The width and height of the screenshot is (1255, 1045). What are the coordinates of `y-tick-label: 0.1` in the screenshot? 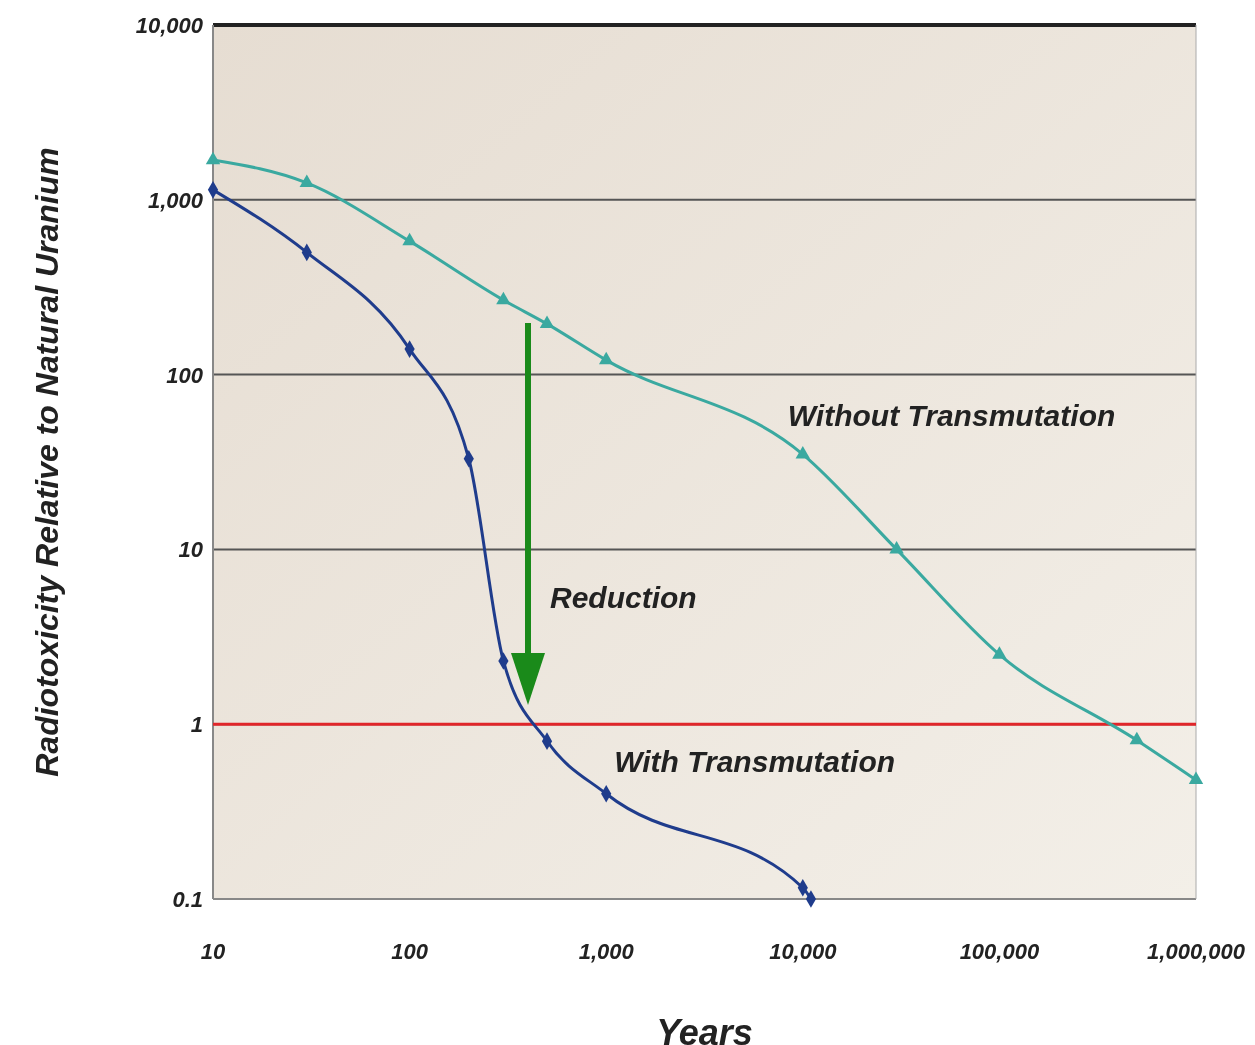 It's located at (187, 899).